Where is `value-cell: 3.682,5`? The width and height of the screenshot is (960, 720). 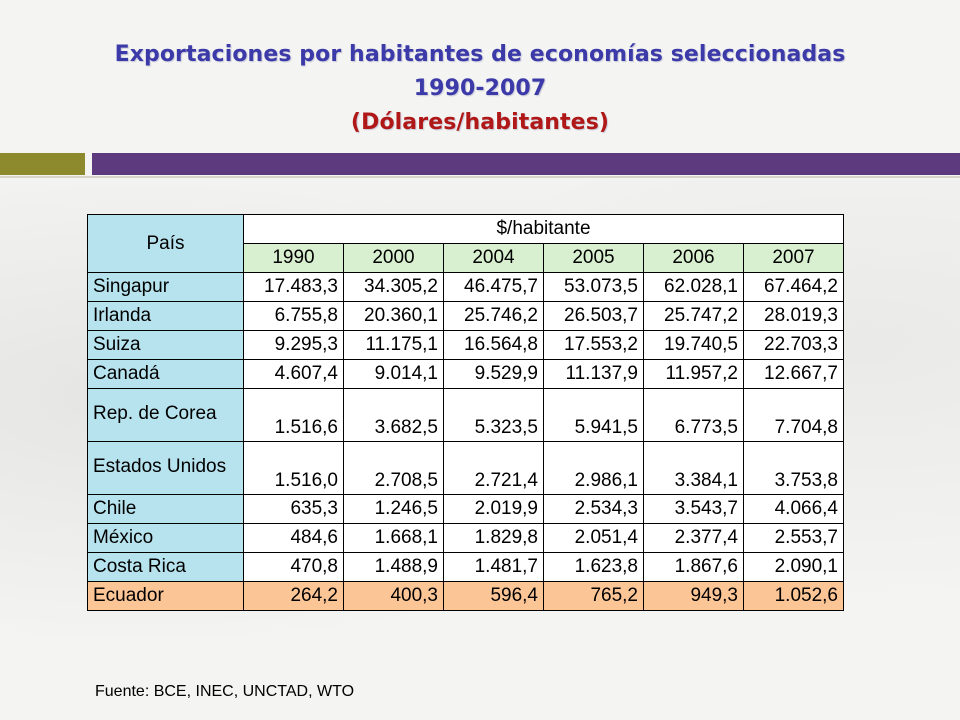 value-cell: 3.682,5 is located at coordinates (393, 415).